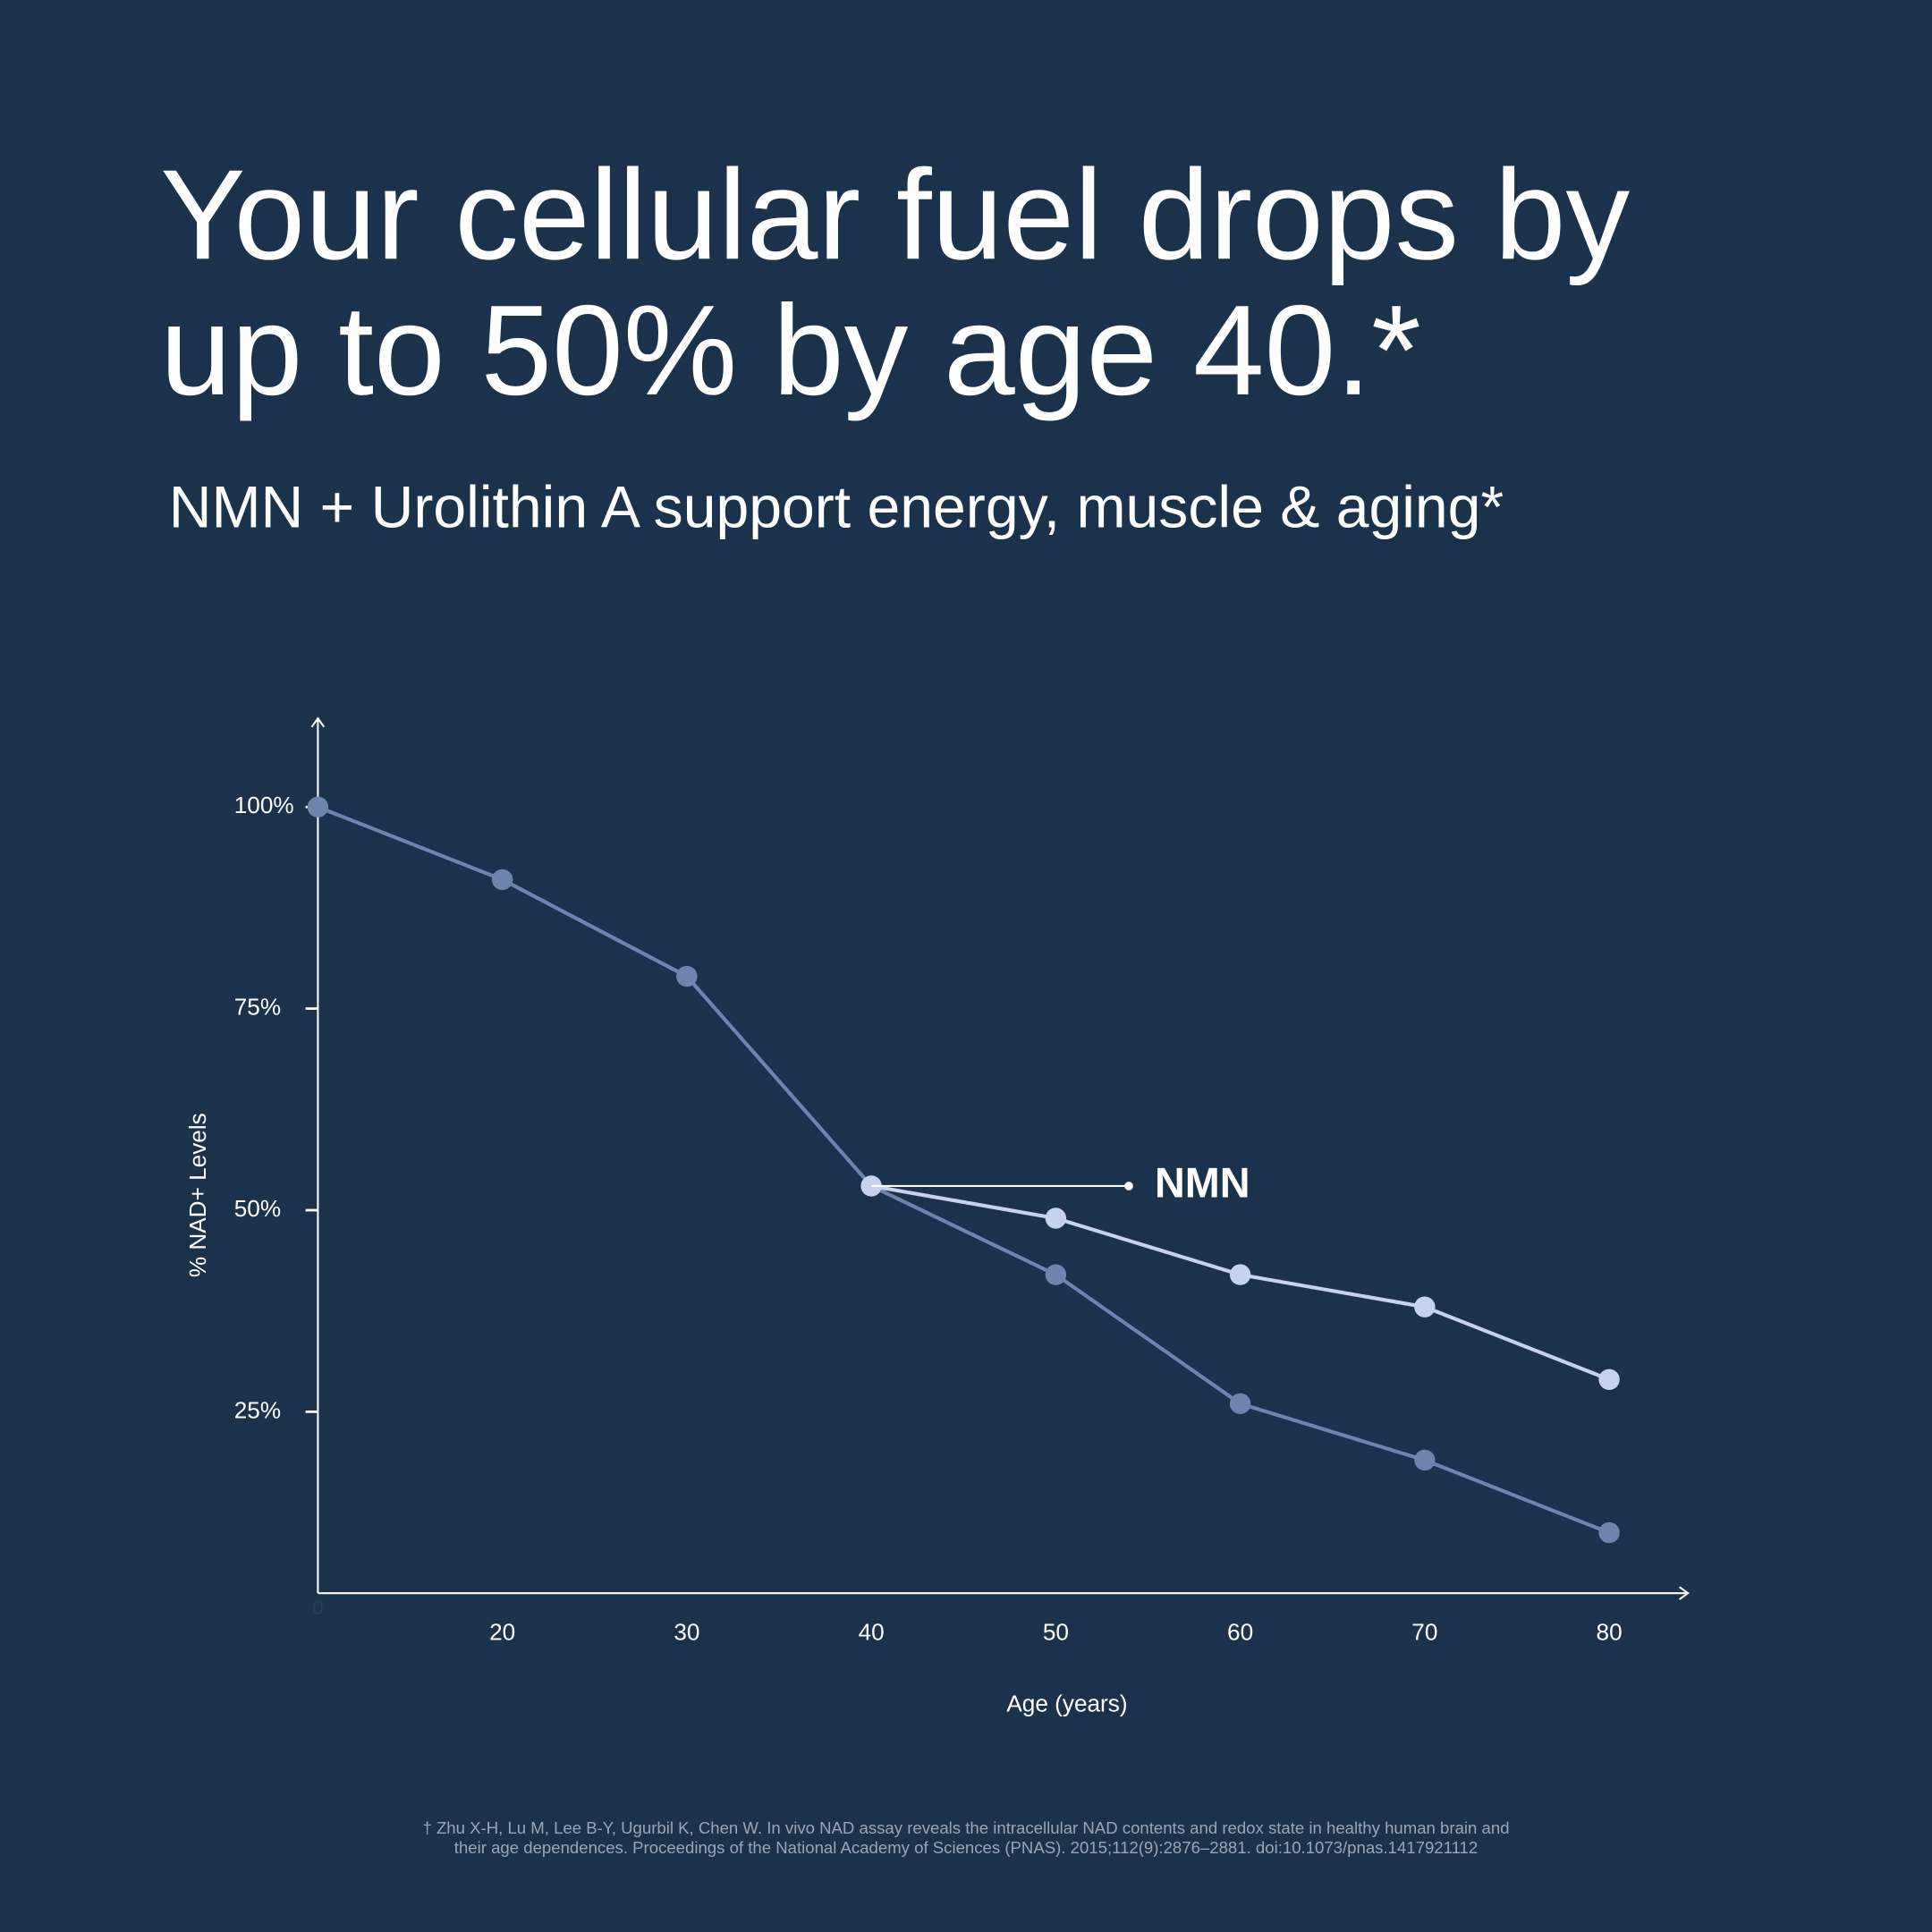 This screenshot has width=1932, height=1932. Describe the element at coordinates (1684, 1593) in the screenshot. I see `x-axis-arrow` at that location.